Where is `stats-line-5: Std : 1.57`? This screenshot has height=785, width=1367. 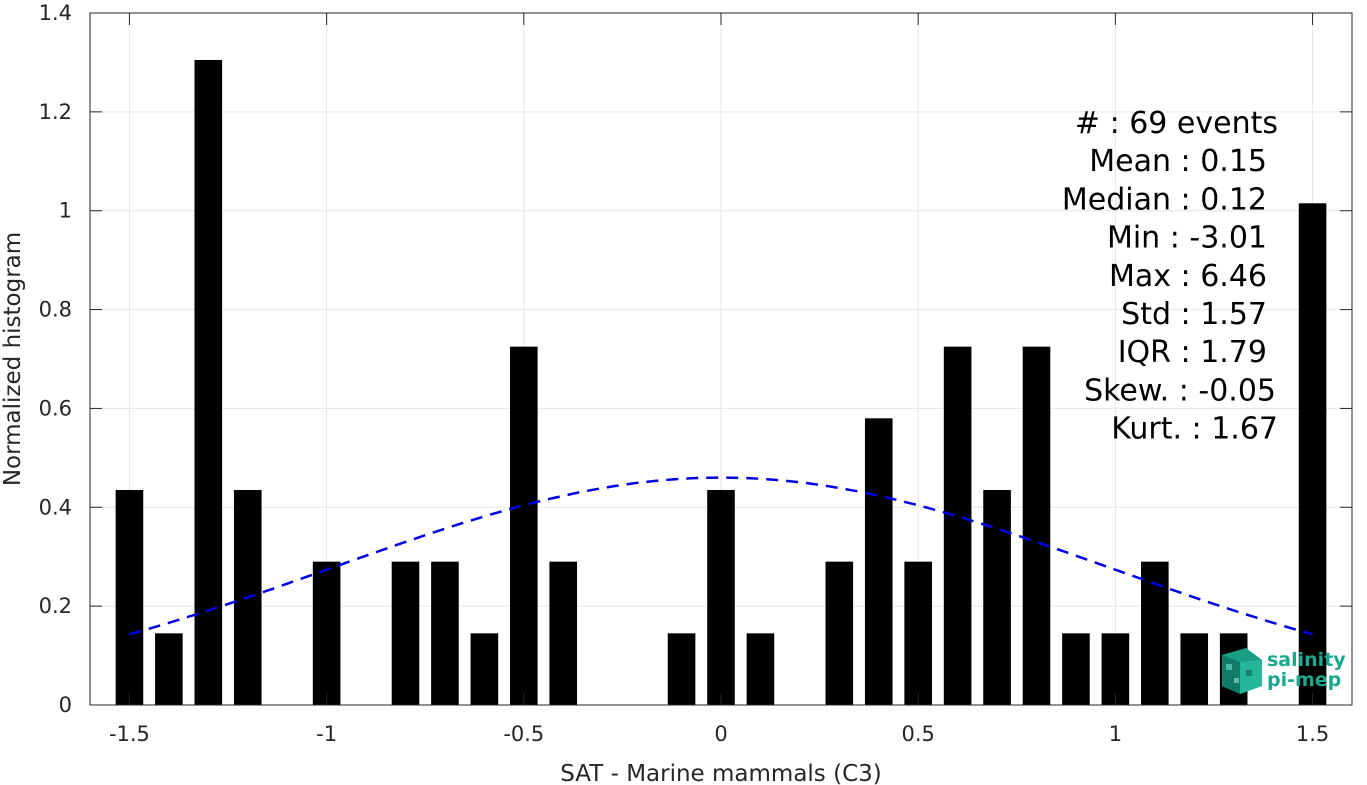 stats-line-5: Std : 1.57 is located at coordinates (1194, 314).